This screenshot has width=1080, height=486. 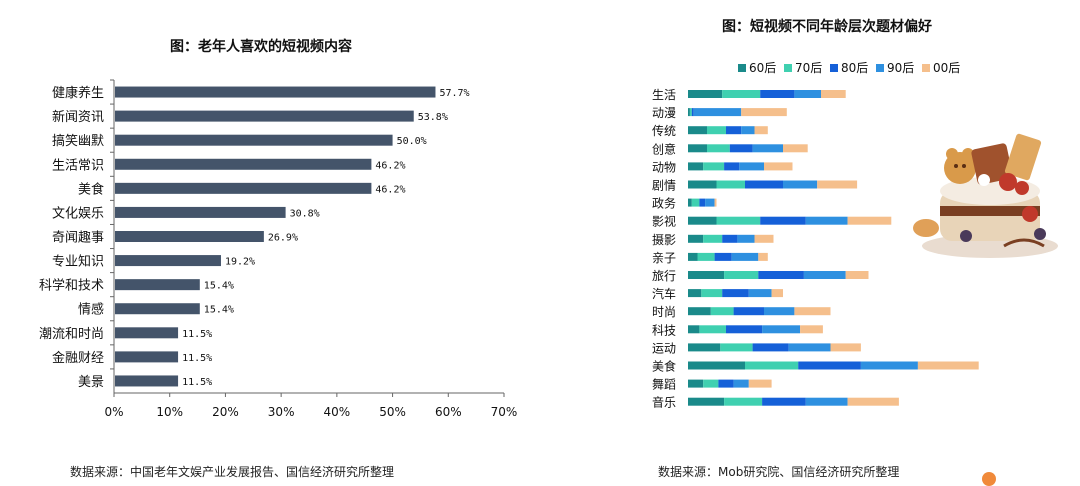 What do you see at coordinates (91, 310) in the screenshot?
I see `category-label: 情感` at bounding box center [91, 310].